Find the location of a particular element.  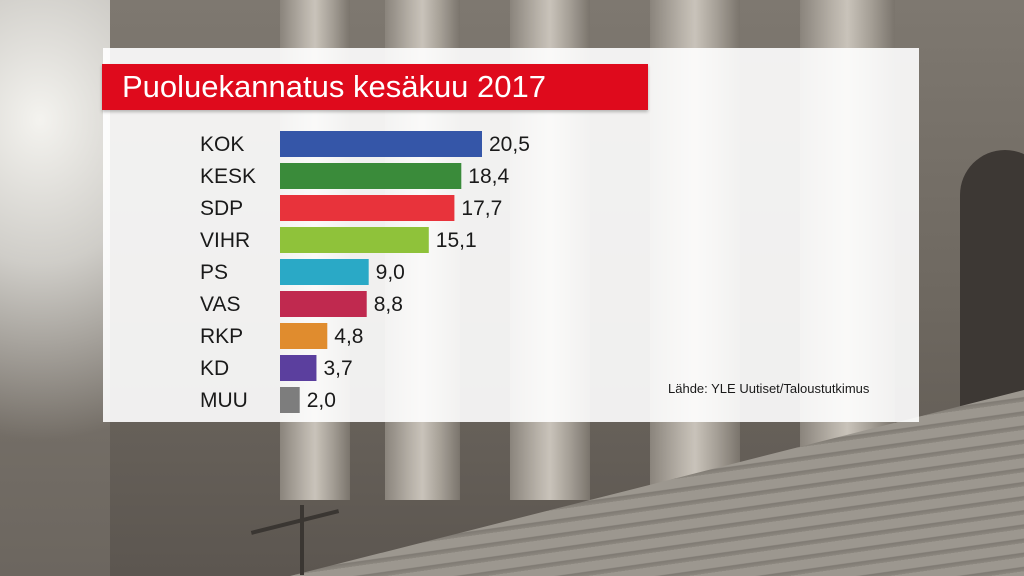

title-banner: Puoluekannatus kesäkuu 2017 is located at coordinates (375, 87).